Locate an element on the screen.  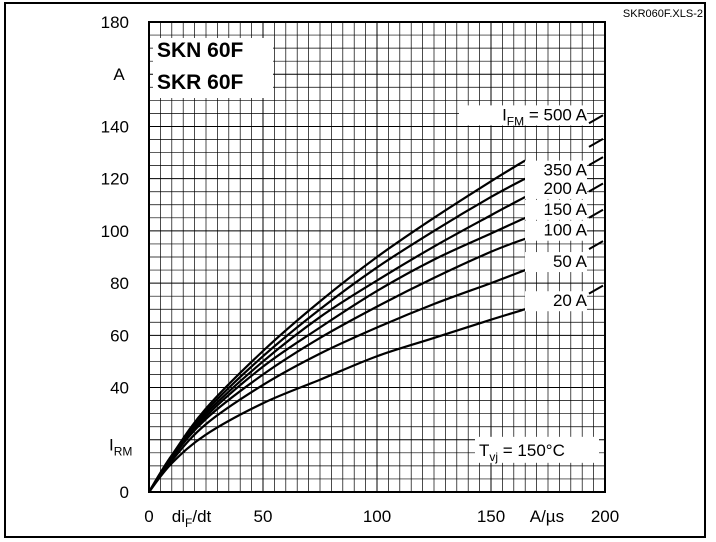
x-label-sub: F is located at coordinates (188, 523).